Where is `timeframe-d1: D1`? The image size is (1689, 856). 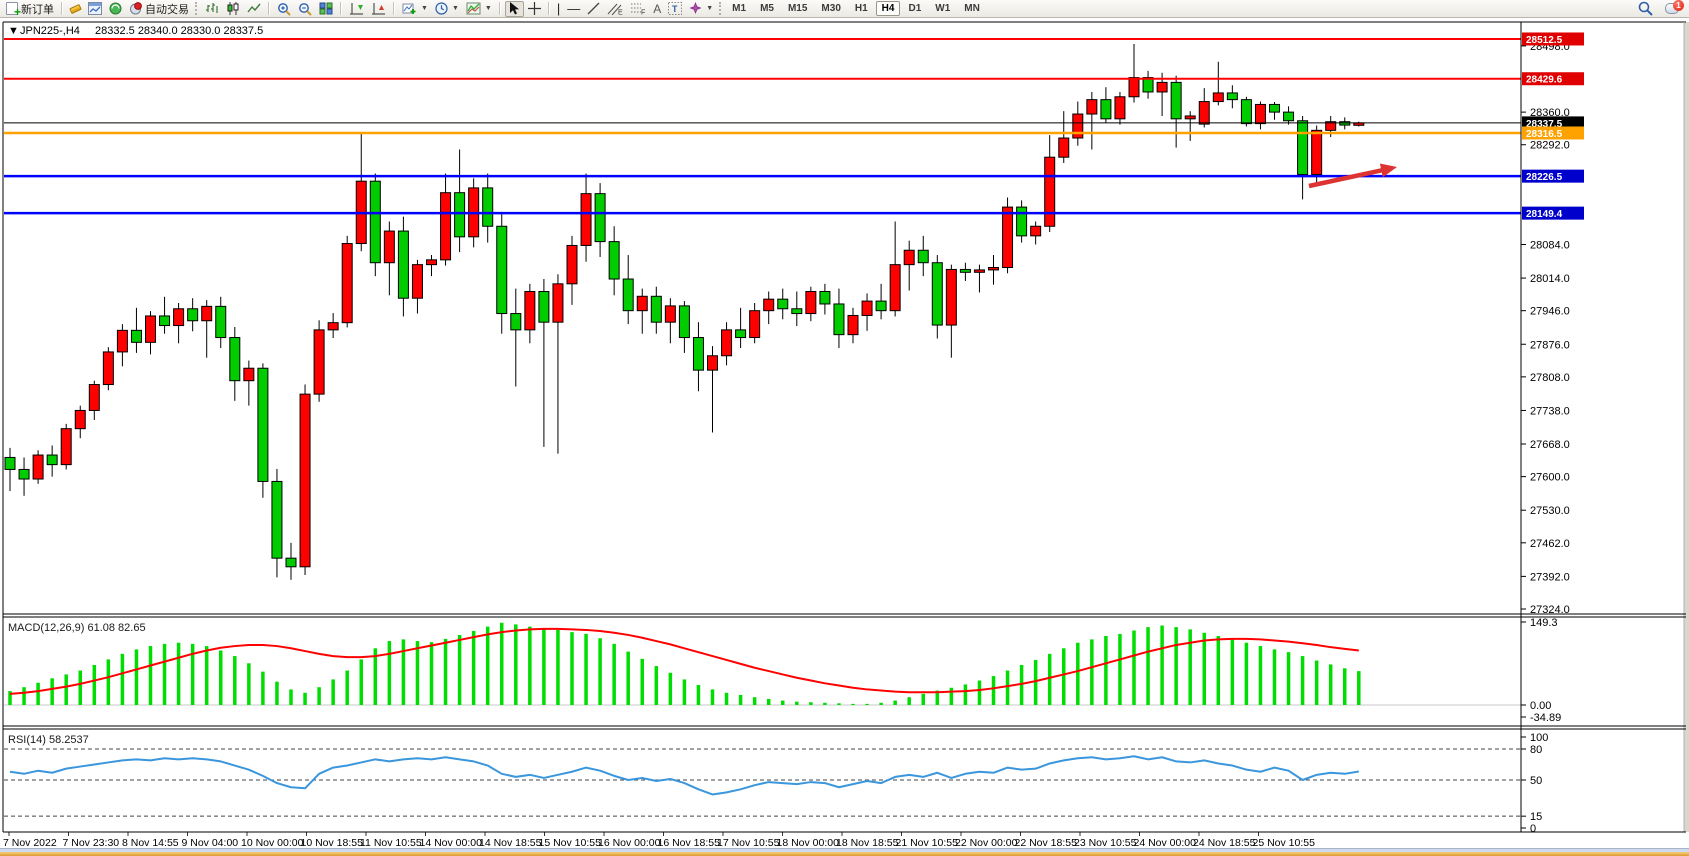 timeframe-d1: D1 is located at coordinates (915, 8).